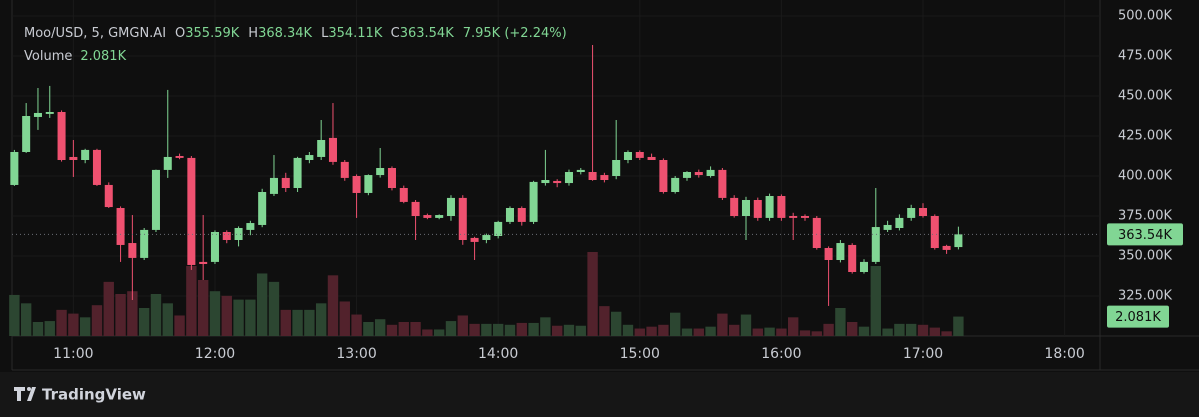 Image resolution: width=1199 pixels, height=417 pixels. What do you see at coordinates (355, 33) in the screenshot?
I see `legend-value: 354.11K` at bounding box center [355, 33].